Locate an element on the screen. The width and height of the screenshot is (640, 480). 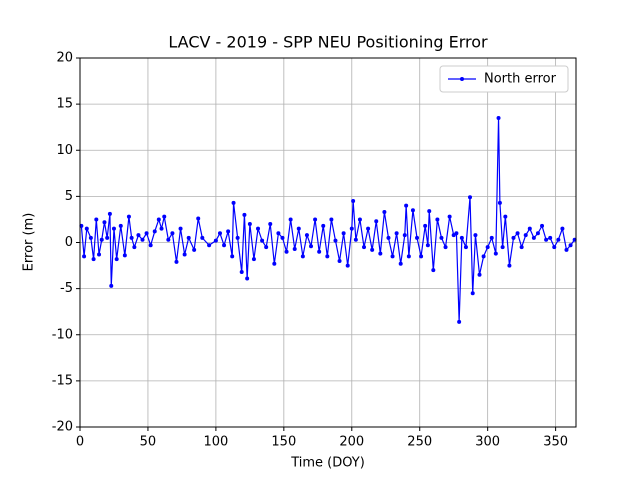
x-tick-label: 0 is located at coordinates (80, 442).